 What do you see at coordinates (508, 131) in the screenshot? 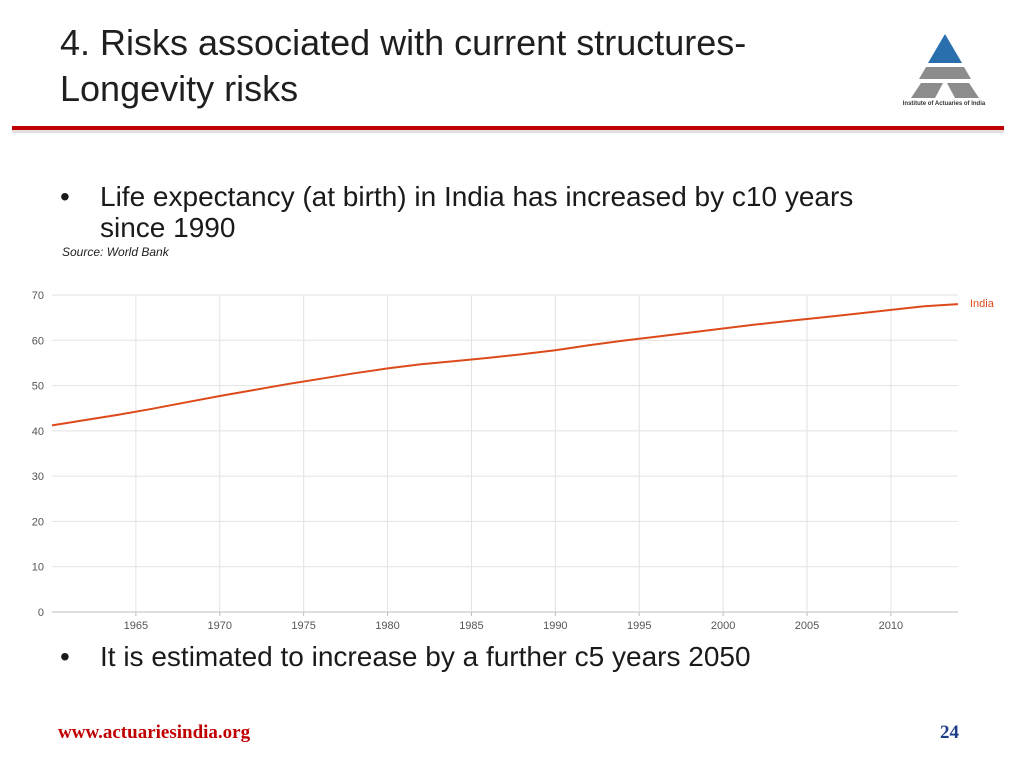
I see `title-divider-shadow` at bounding box center [508, 131].